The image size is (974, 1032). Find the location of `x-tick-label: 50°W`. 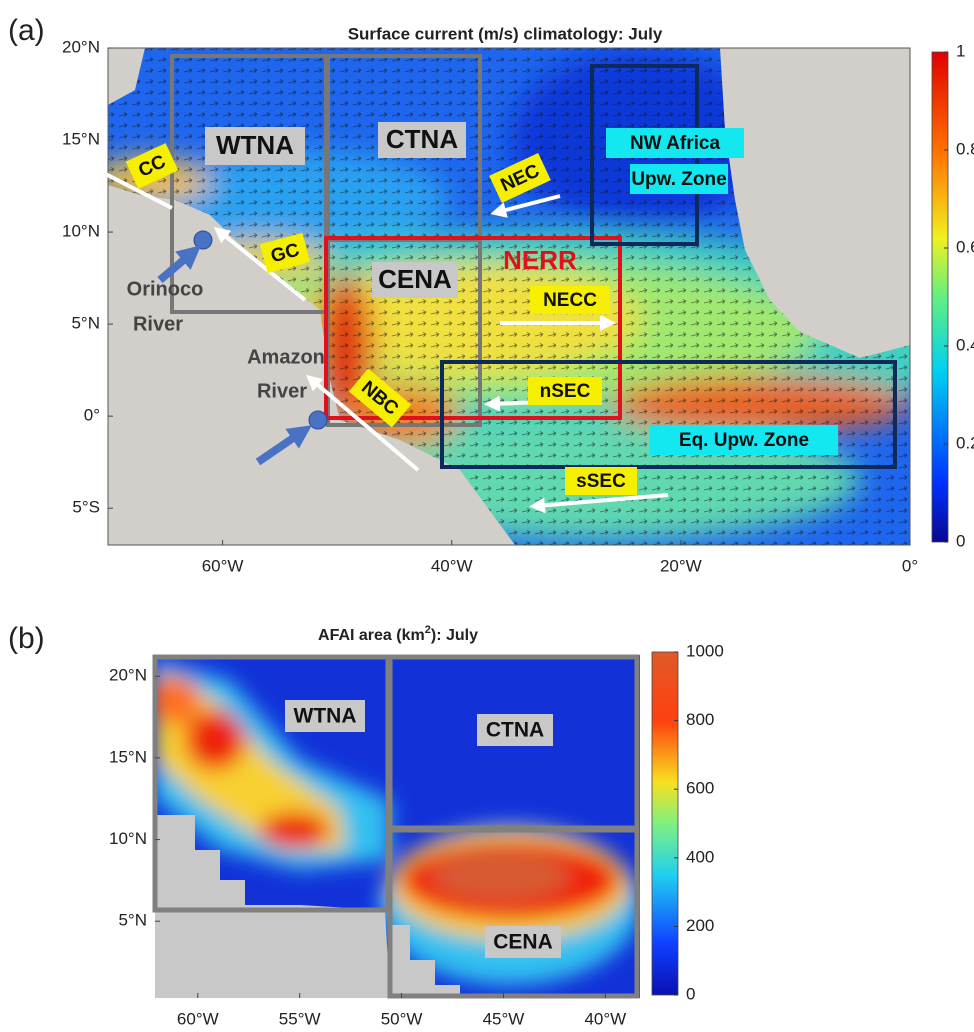

x-tick-label: 50°W is located at coordinates (402, 1018).